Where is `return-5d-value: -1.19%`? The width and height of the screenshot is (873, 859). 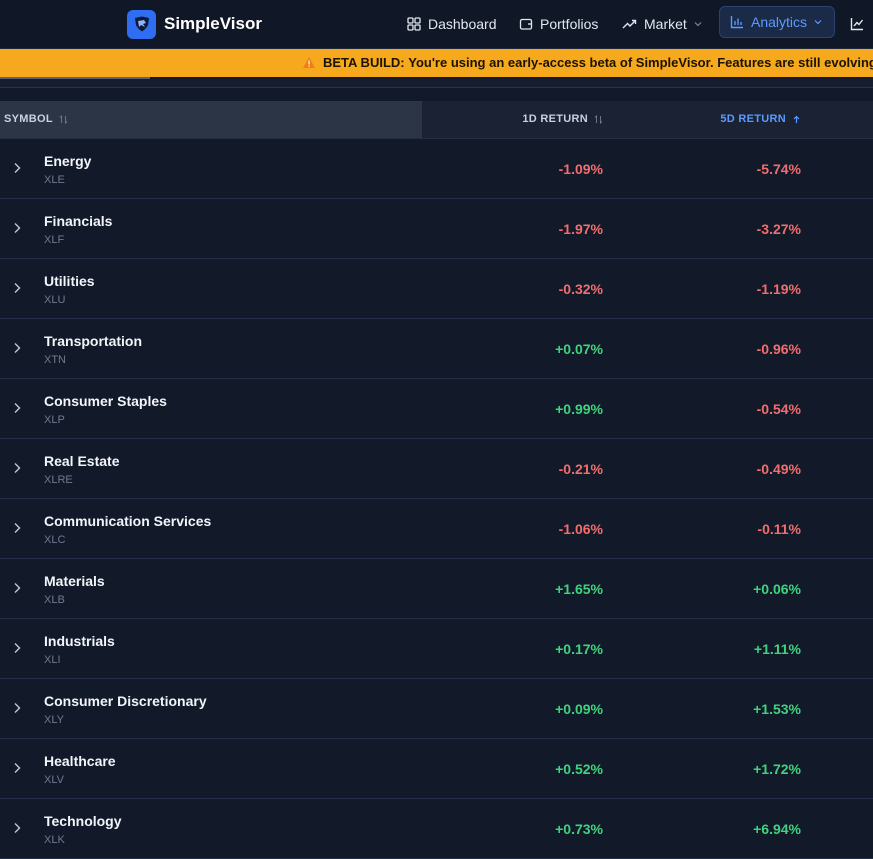 return-5d-value: -1.19% is located at coordinates (778, 289).